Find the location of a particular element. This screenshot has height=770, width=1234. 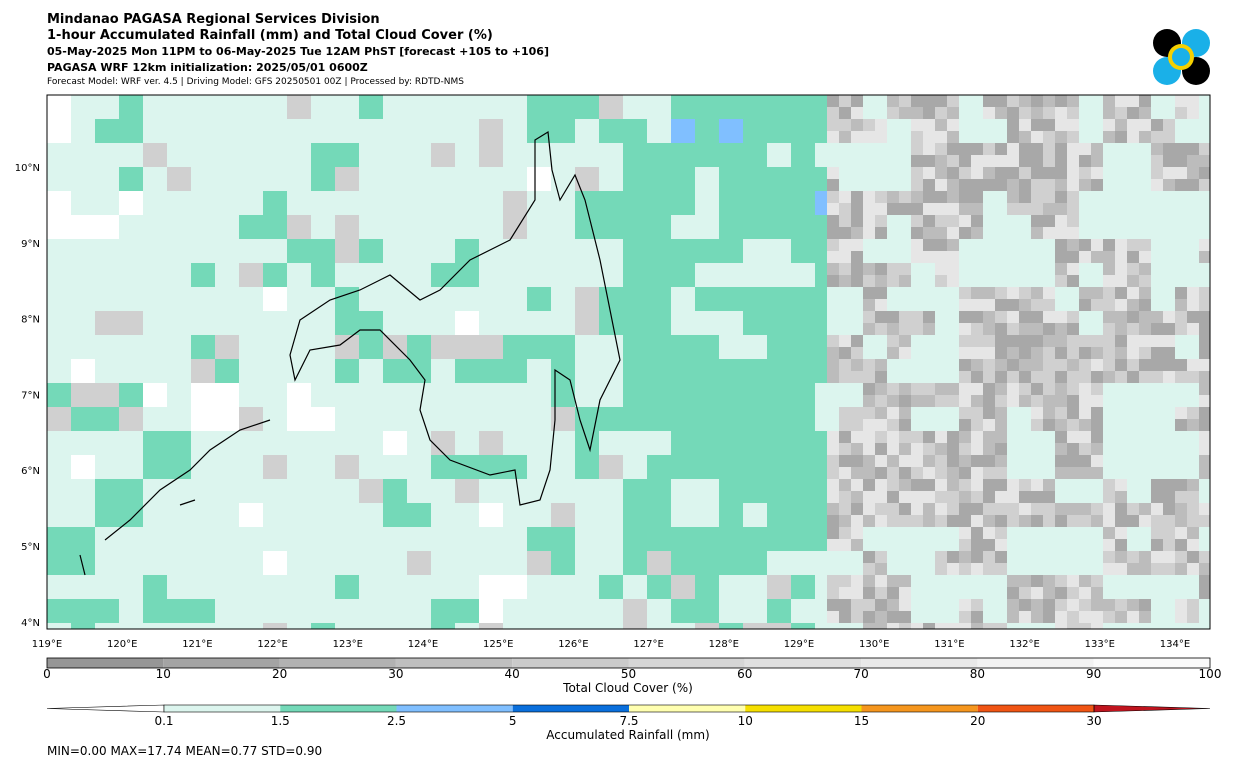

rain-tick-label: 10 is located at coordinates (745, 721).